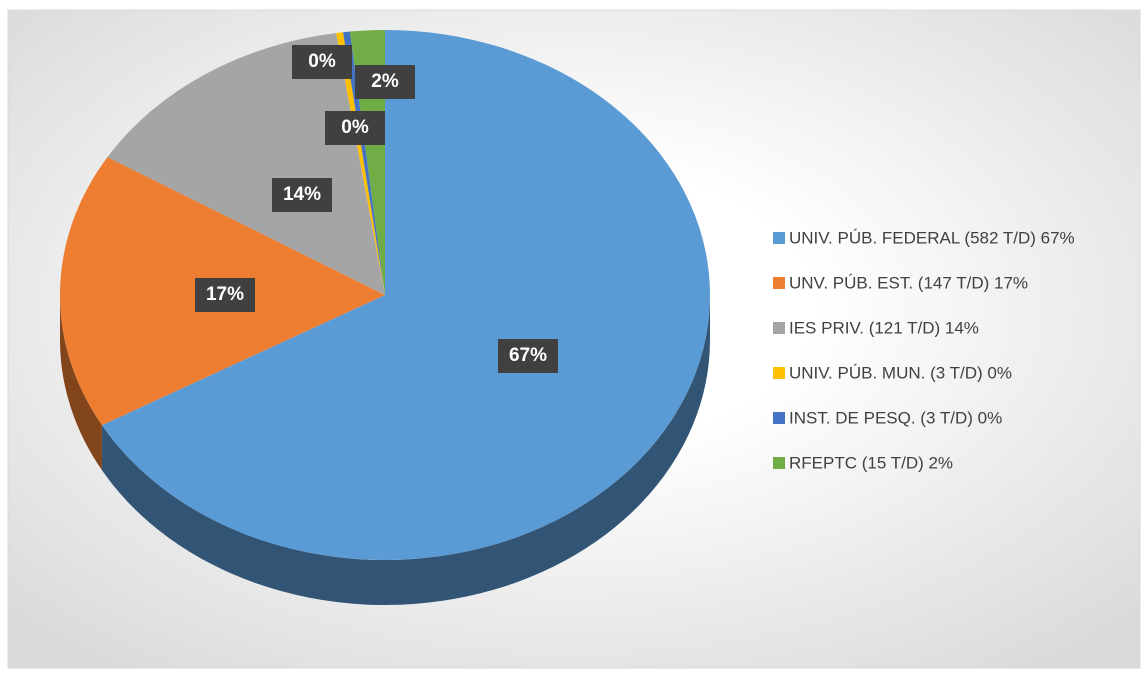  I want to click on legend-label: UNIV. PÚB. MUN. (3 T/D) 0%, so click(900, 372).